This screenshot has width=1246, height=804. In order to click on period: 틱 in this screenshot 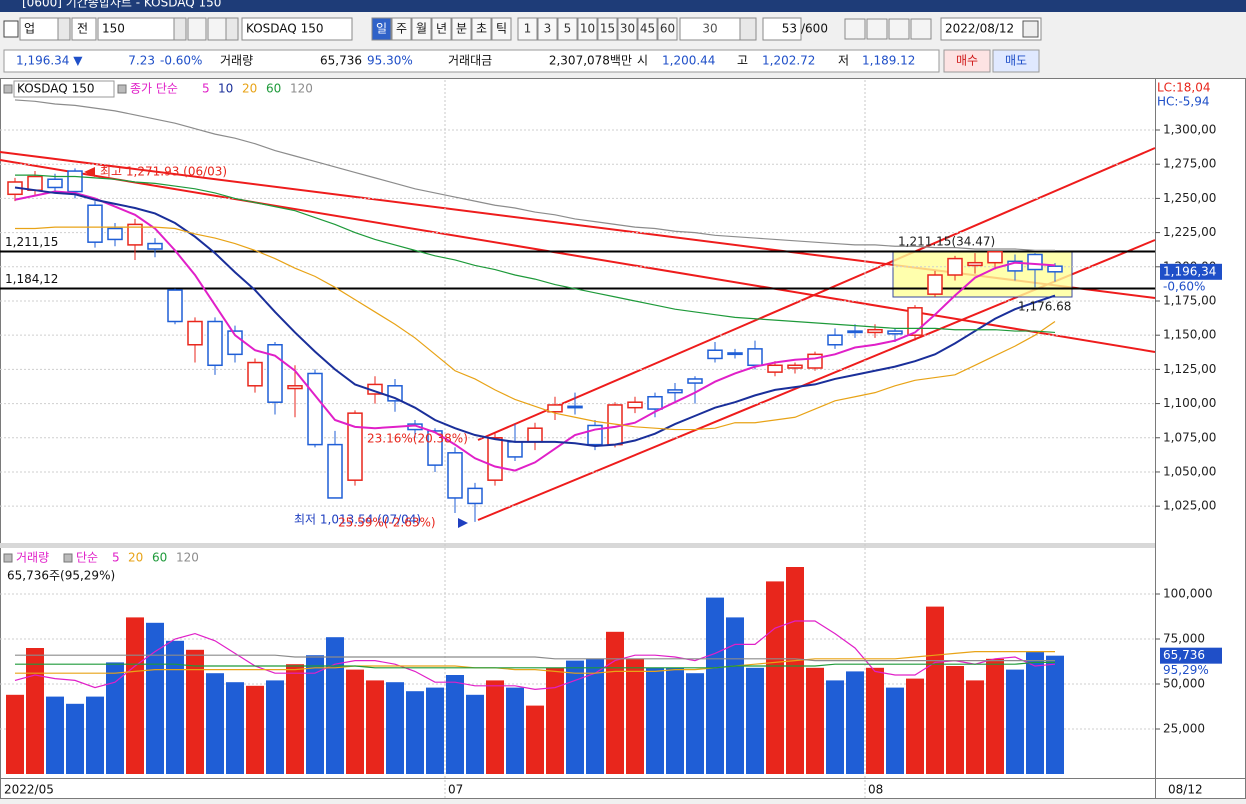, I will do `click(501, 29)`.